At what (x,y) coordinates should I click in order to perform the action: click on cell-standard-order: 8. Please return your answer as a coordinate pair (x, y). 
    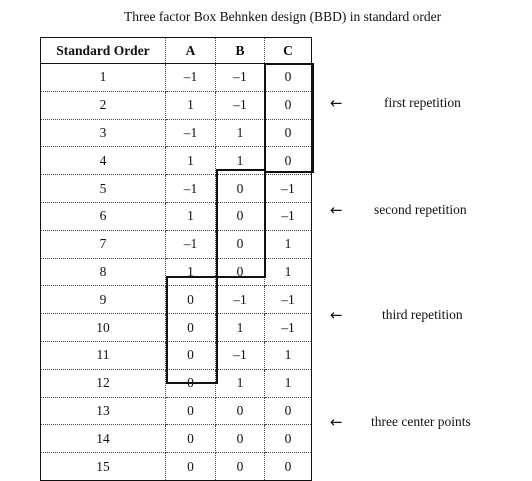
    Looking at the image, I should click on (103, 272).